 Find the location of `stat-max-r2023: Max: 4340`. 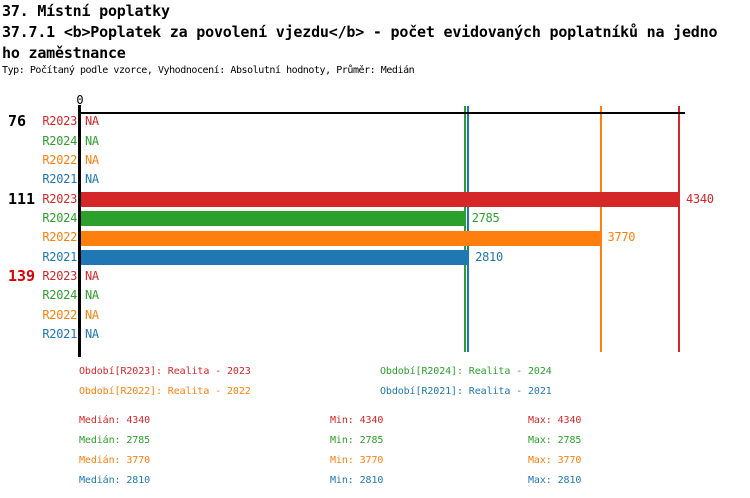

stat-max-r2023: Max: 4340 is located at coordinates (555, 420).